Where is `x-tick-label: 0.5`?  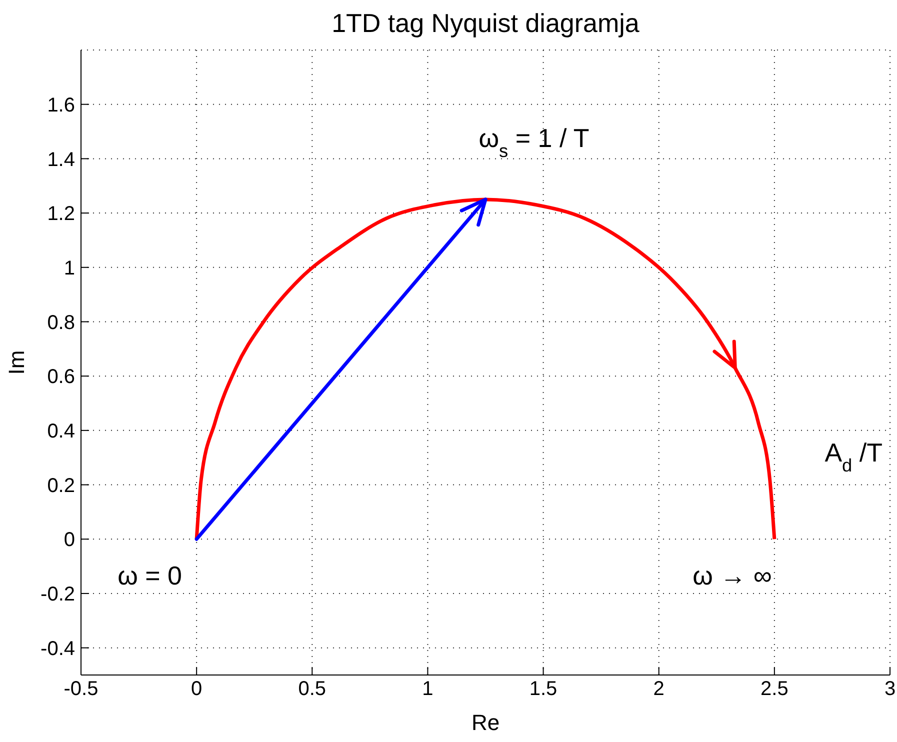 x-tick-label: 0.5 is located at coordinates (312, 689).